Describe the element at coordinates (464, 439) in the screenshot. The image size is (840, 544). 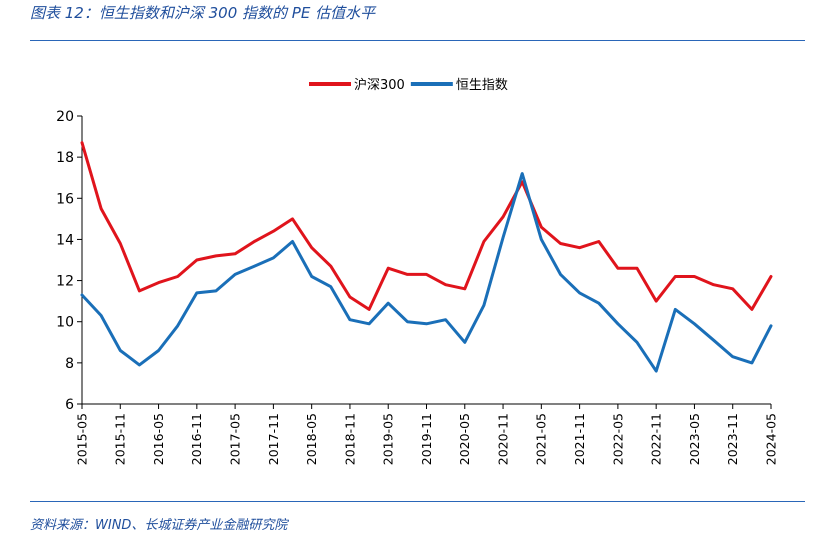
I see `x-tick-label: 2020-05` at that location.